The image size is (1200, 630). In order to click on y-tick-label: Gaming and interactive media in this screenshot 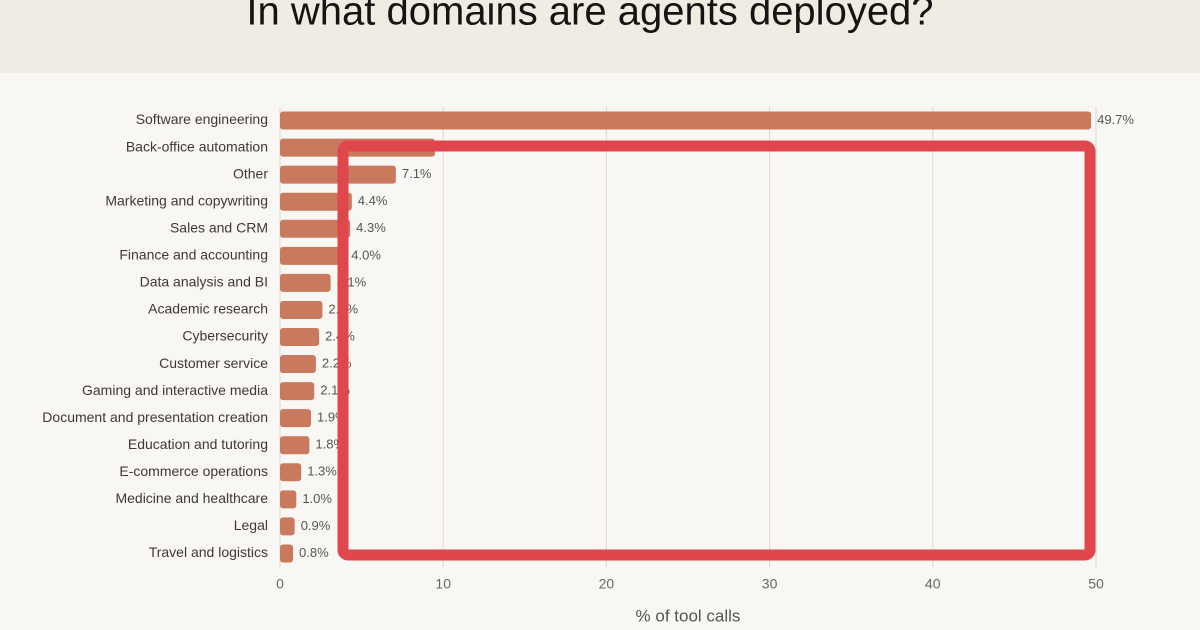, I will do `click(175, 390)`.